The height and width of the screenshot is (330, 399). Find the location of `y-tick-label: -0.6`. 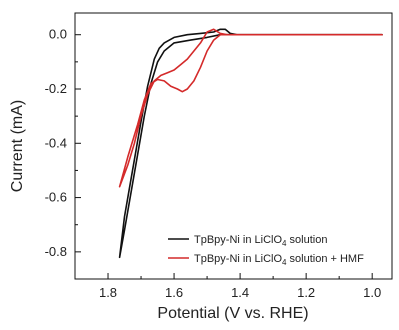

y-tick-label: -0.6 is located at coordinates (56, 197).